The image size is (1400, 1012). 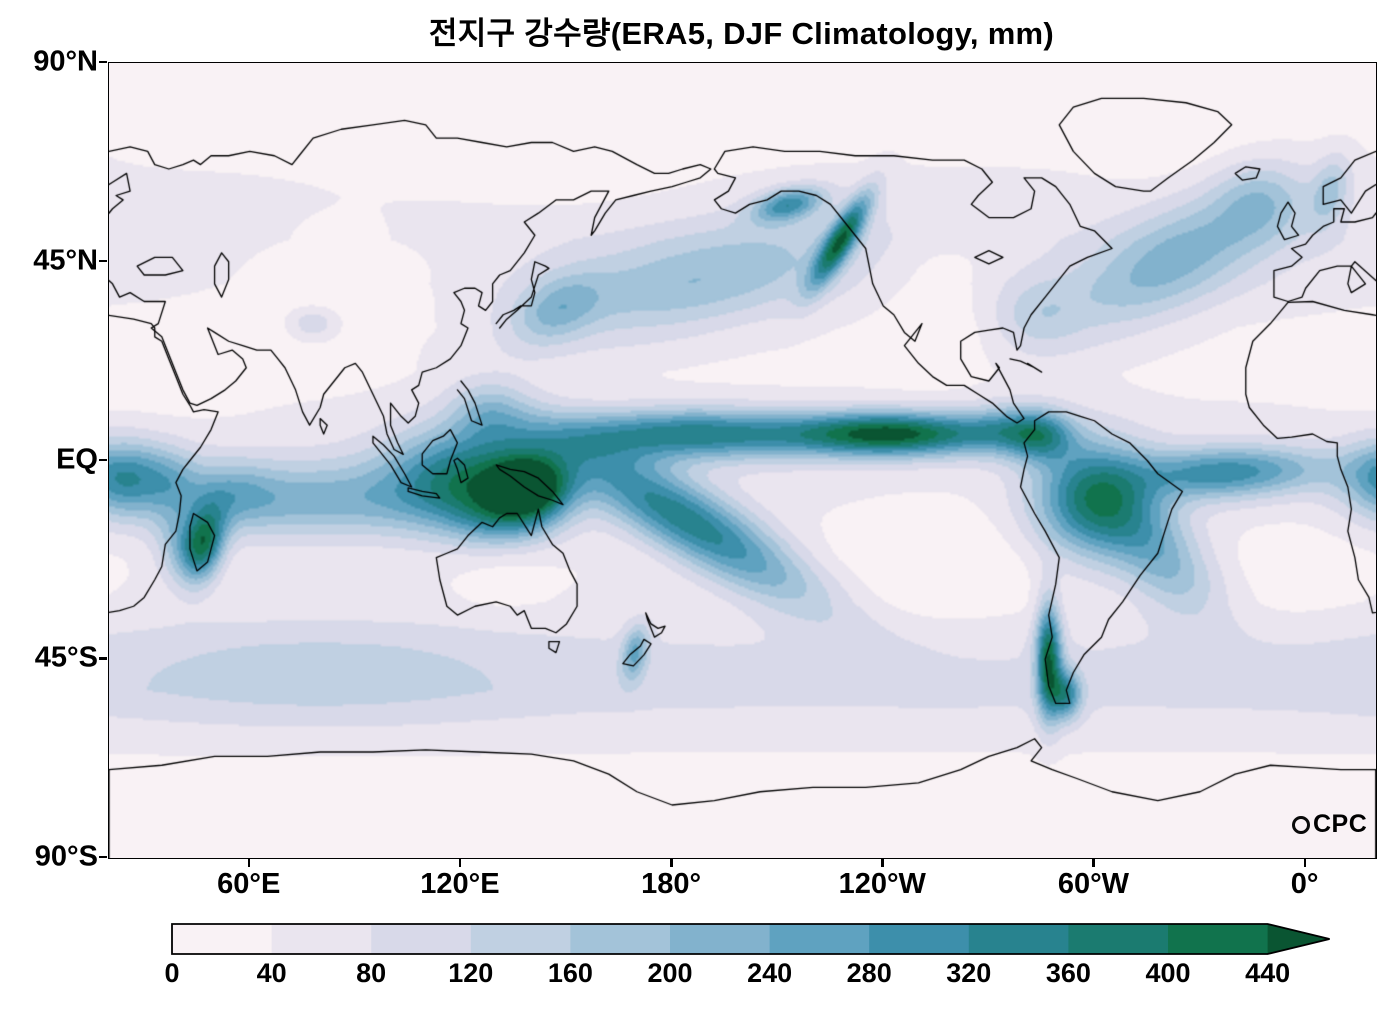 What do you see at coordinates (1168, 973) in the screenshot?
I see `colorbar-tick-label: 400` at bounding box center [1168, 973].